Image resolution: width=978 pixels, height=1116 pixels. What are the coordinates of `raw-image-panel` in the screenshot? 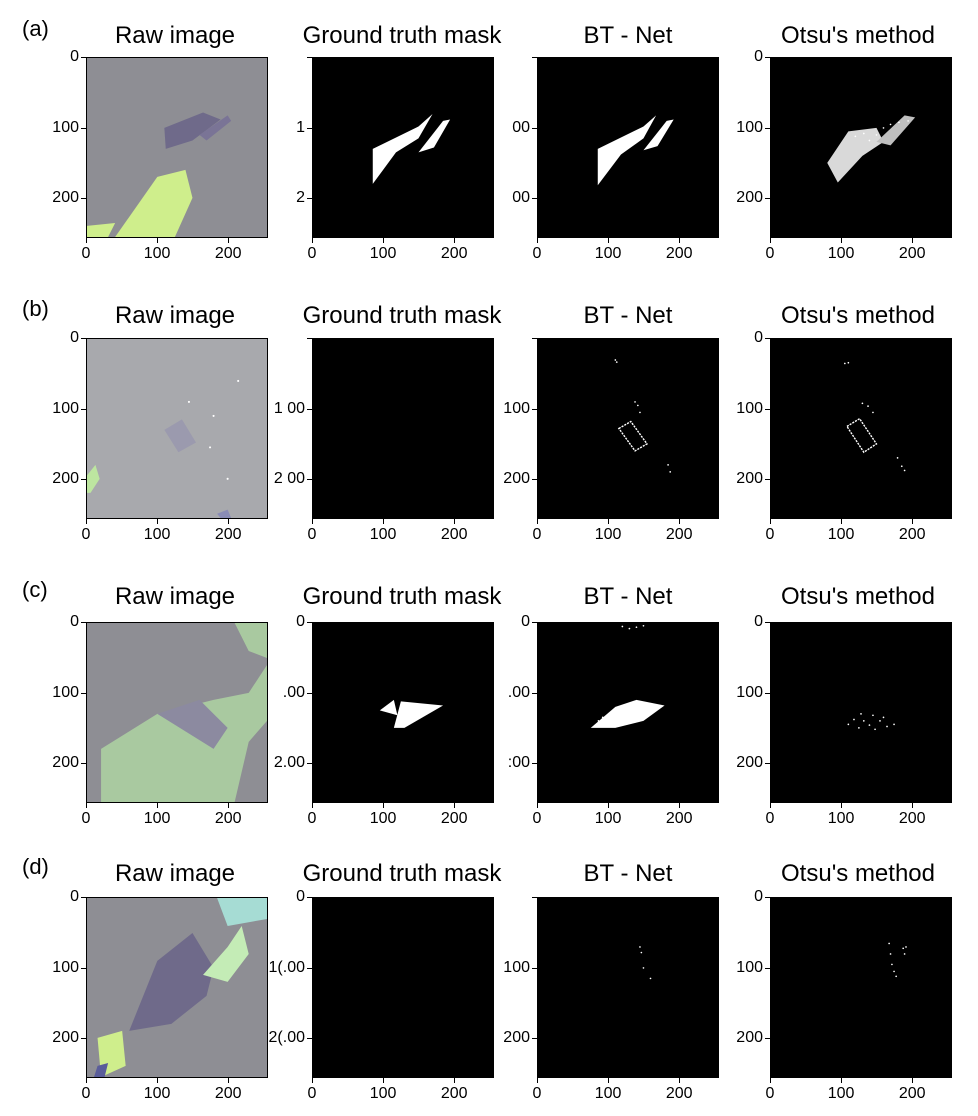 It's located at (177, 987).